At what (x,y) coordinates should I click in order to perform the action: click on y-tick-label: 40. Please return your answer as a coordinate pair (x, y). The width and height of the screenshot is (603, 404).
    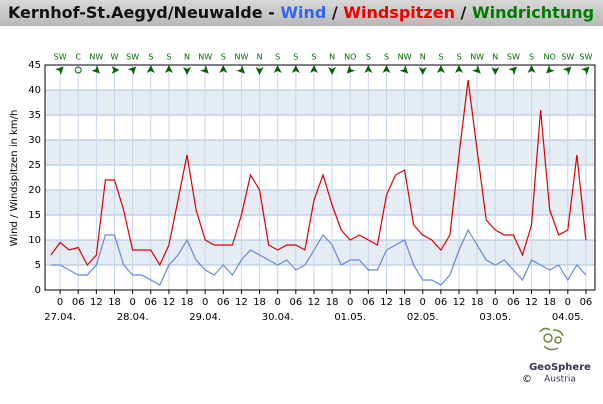
    Looking at the image, I should click on (34, 90).